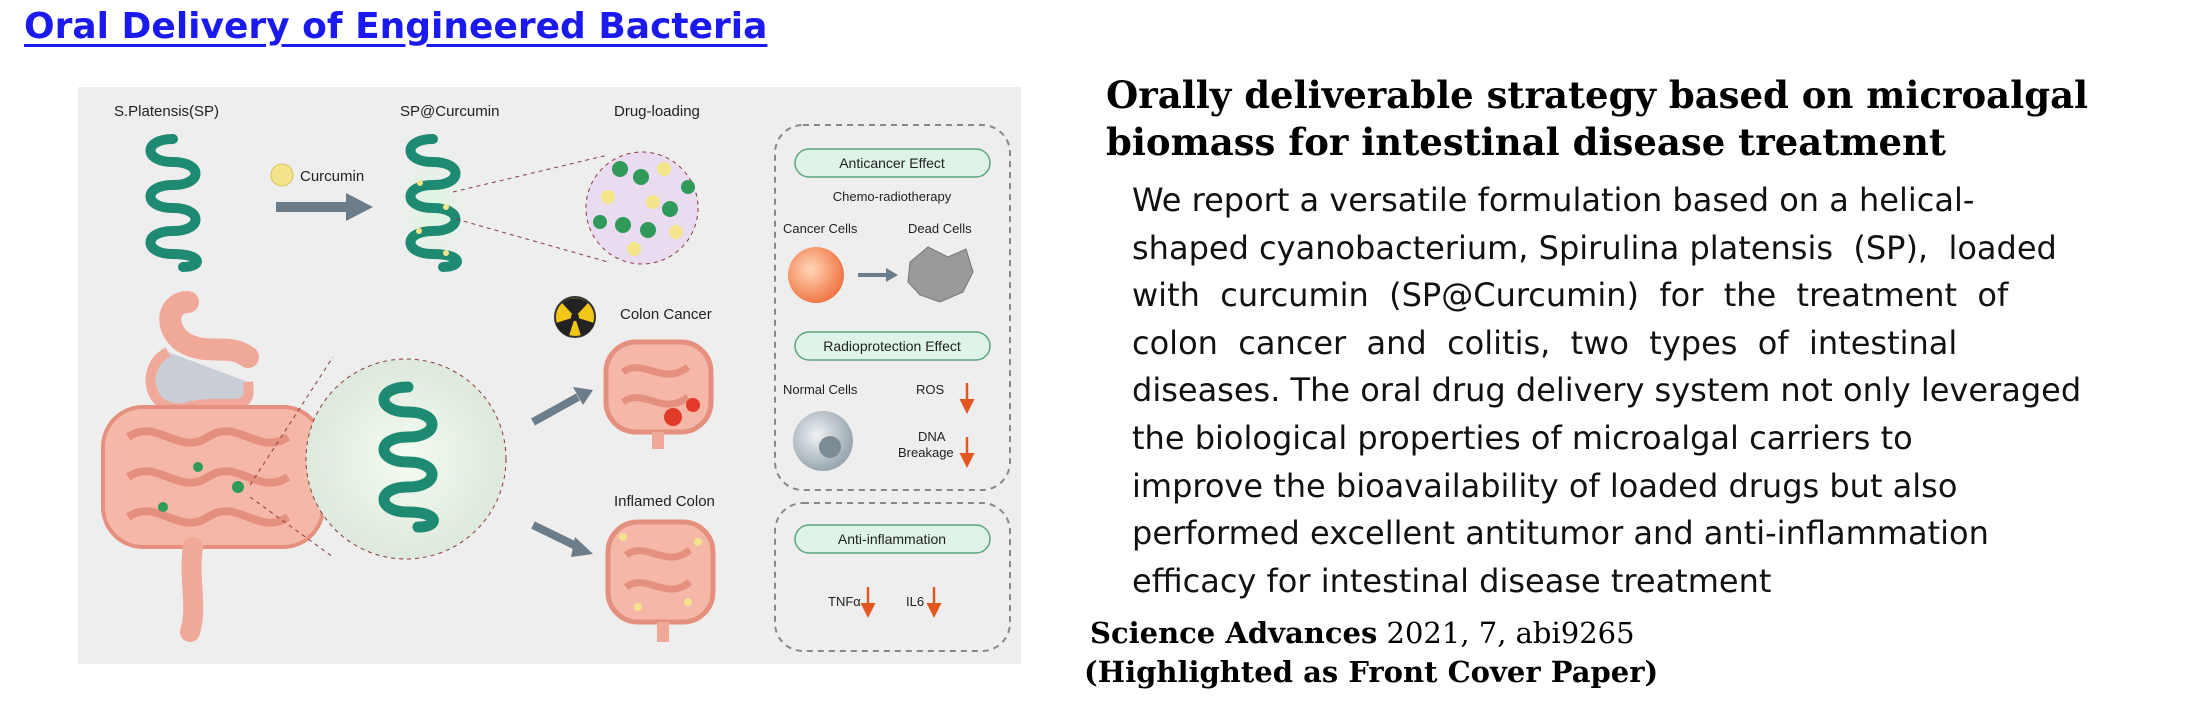 The image size is (2200, 713). I want to click on inflamed-colon-icon, so click(660, 580).